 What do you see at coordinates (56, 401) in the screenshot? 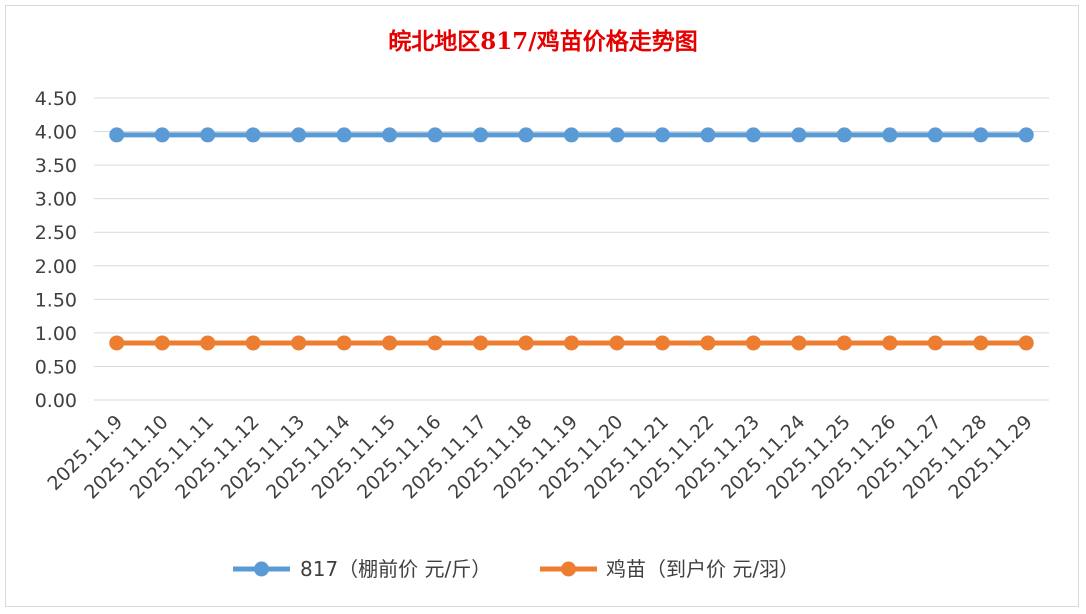
I see `y-tick-label: 0.00` at bounding box center [56, 401].